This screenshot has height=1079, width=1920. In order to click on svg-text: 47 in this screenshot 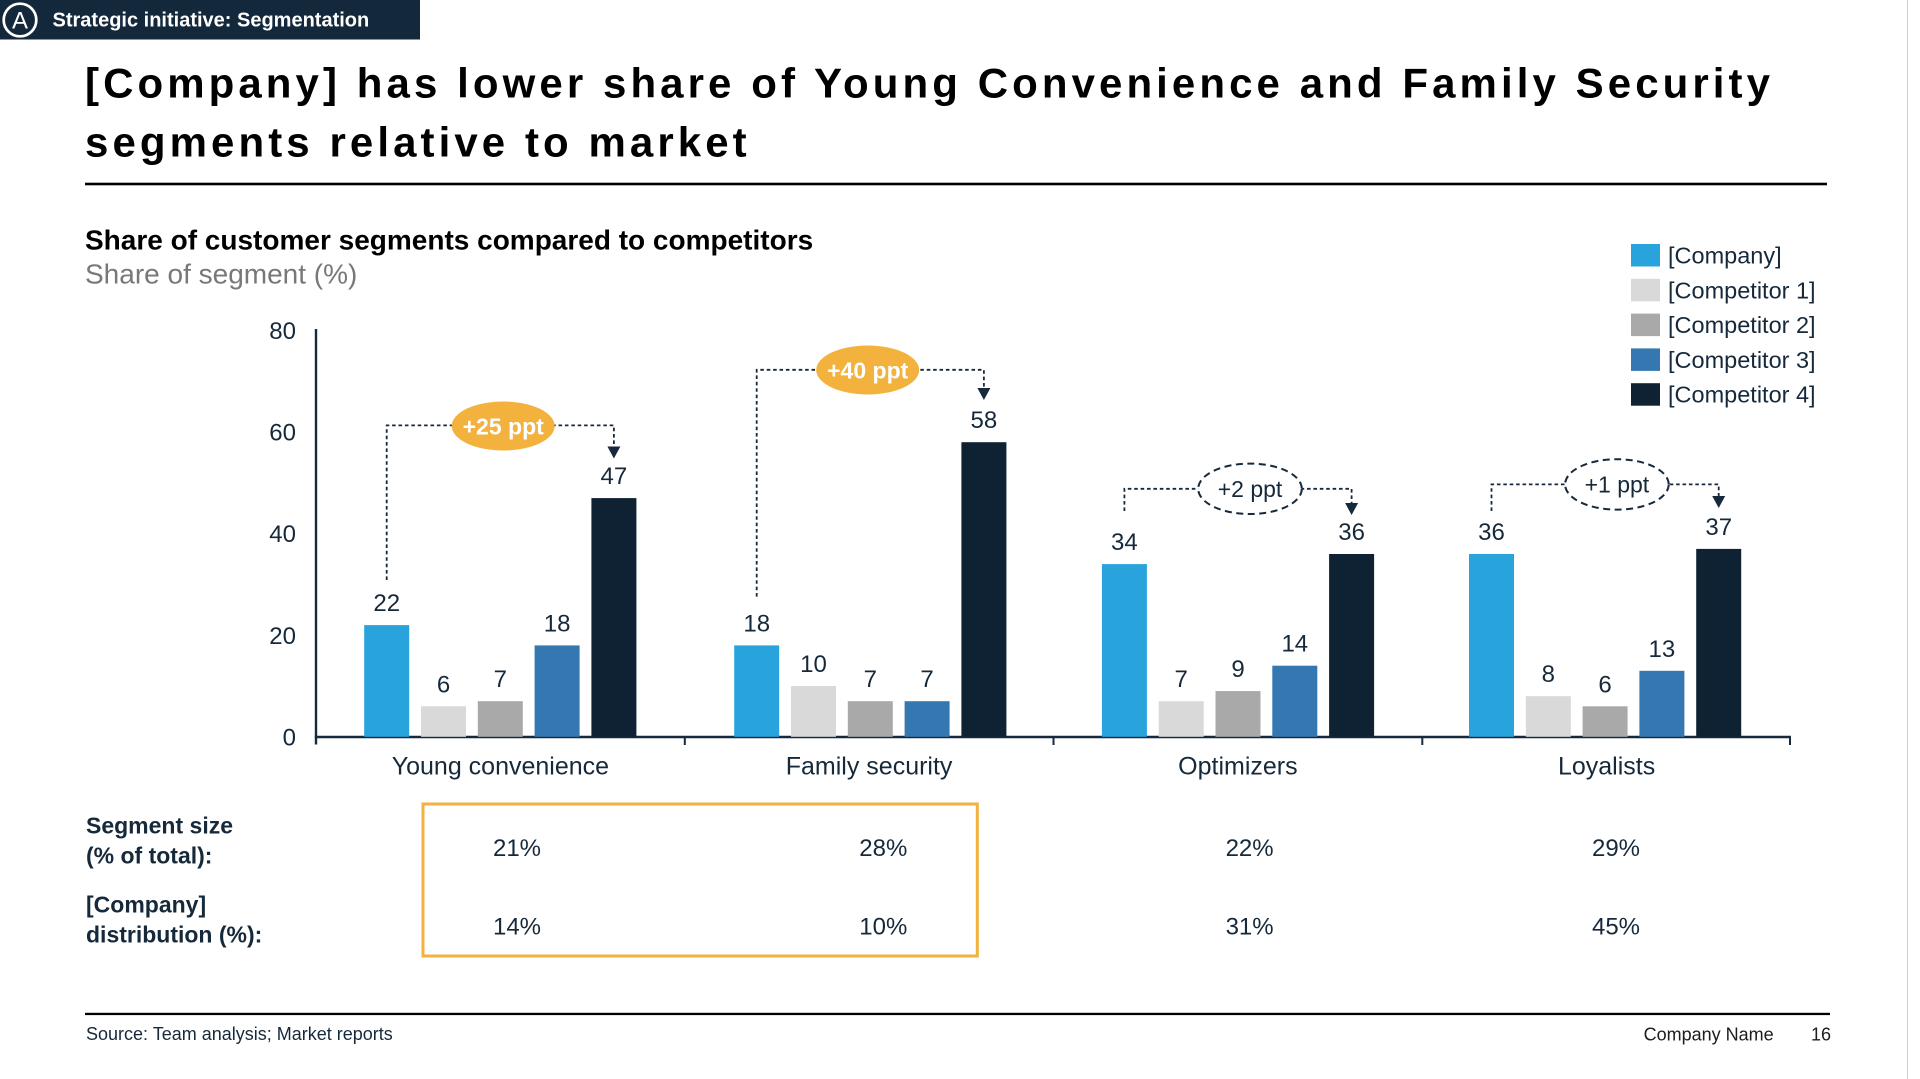, I will do `click(614, 476)`.